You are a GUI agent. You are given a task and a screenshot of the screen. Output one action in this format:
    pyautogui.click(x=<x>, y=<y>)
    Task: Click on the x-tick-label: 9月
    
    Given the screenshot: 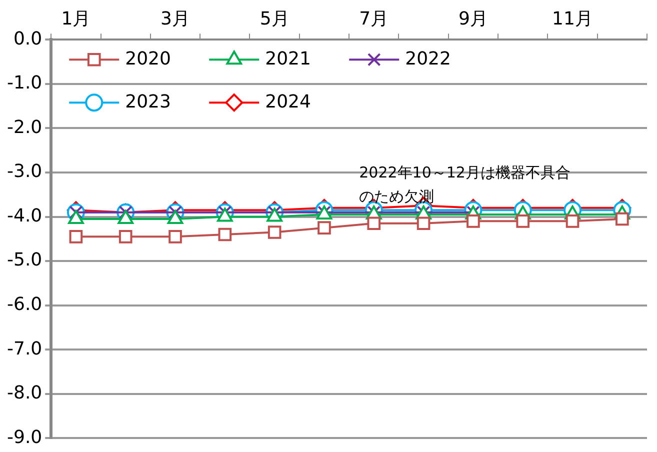 What is the action you would take?
    pyautogui.click(x=473, y=19)
    